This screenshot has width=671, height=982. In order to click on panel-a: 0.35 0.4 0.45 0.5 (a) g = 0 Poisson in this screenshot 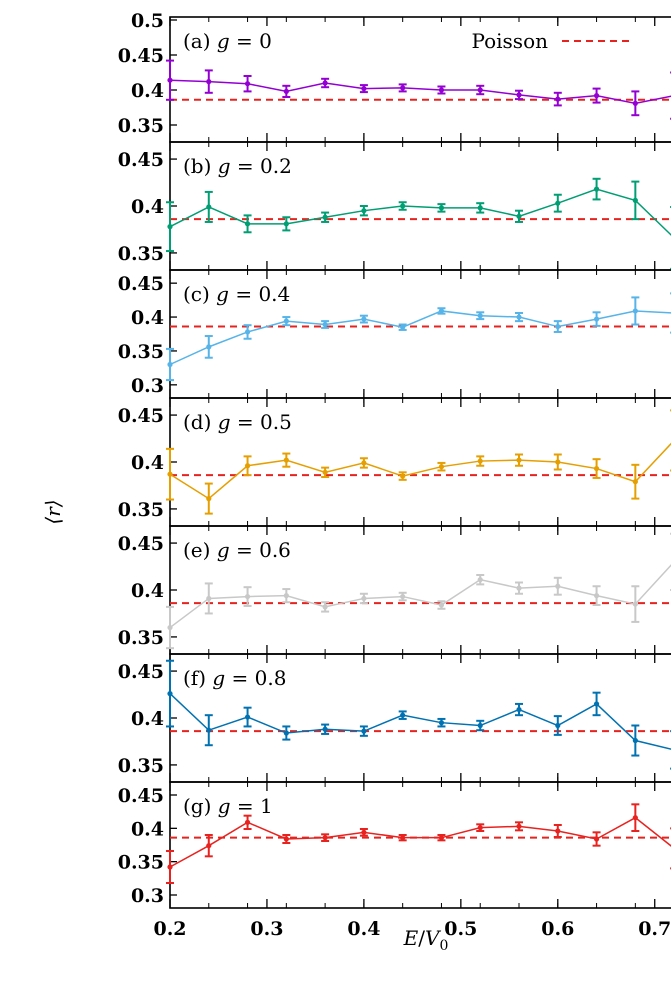, I will do `click(394, 76)`.